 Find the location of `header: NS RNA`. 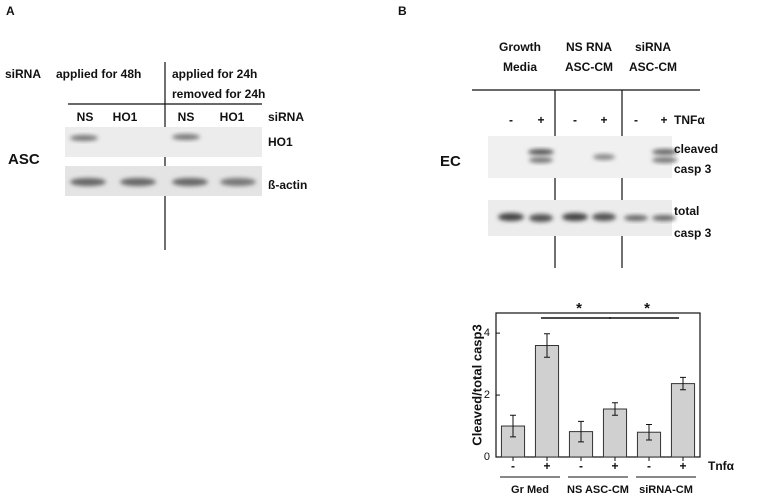

header: NS RNA is located at coordinates (589, 47).